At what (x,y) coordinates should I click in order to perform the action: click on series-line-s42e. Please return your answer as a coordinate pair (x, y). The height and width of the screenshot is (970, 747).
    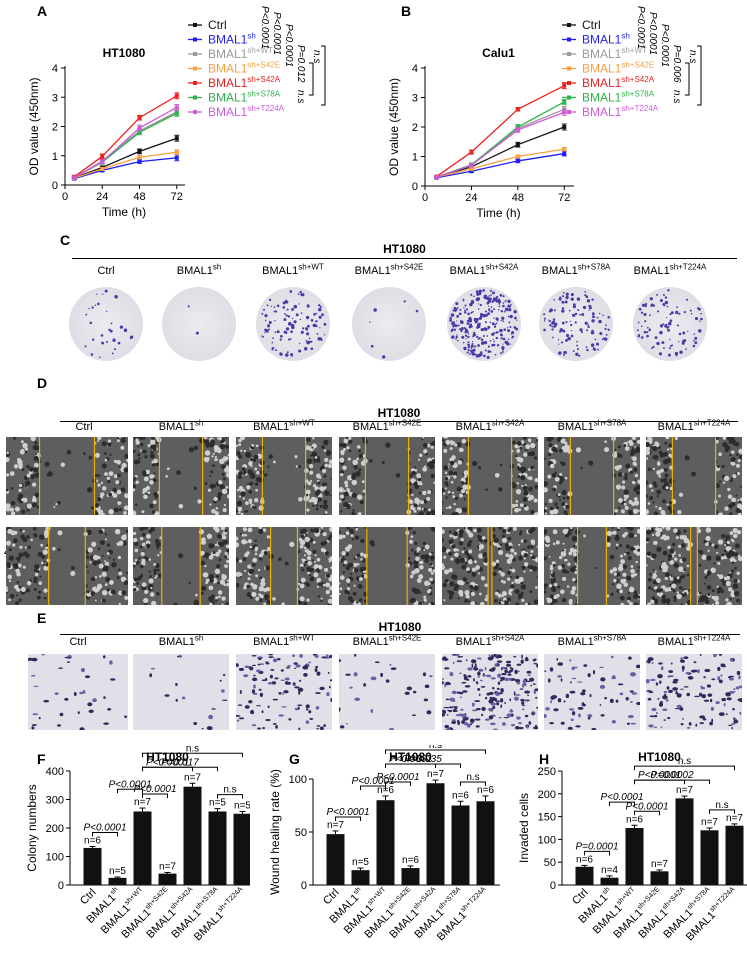
    Looking at the image, I should click on (500, 163).